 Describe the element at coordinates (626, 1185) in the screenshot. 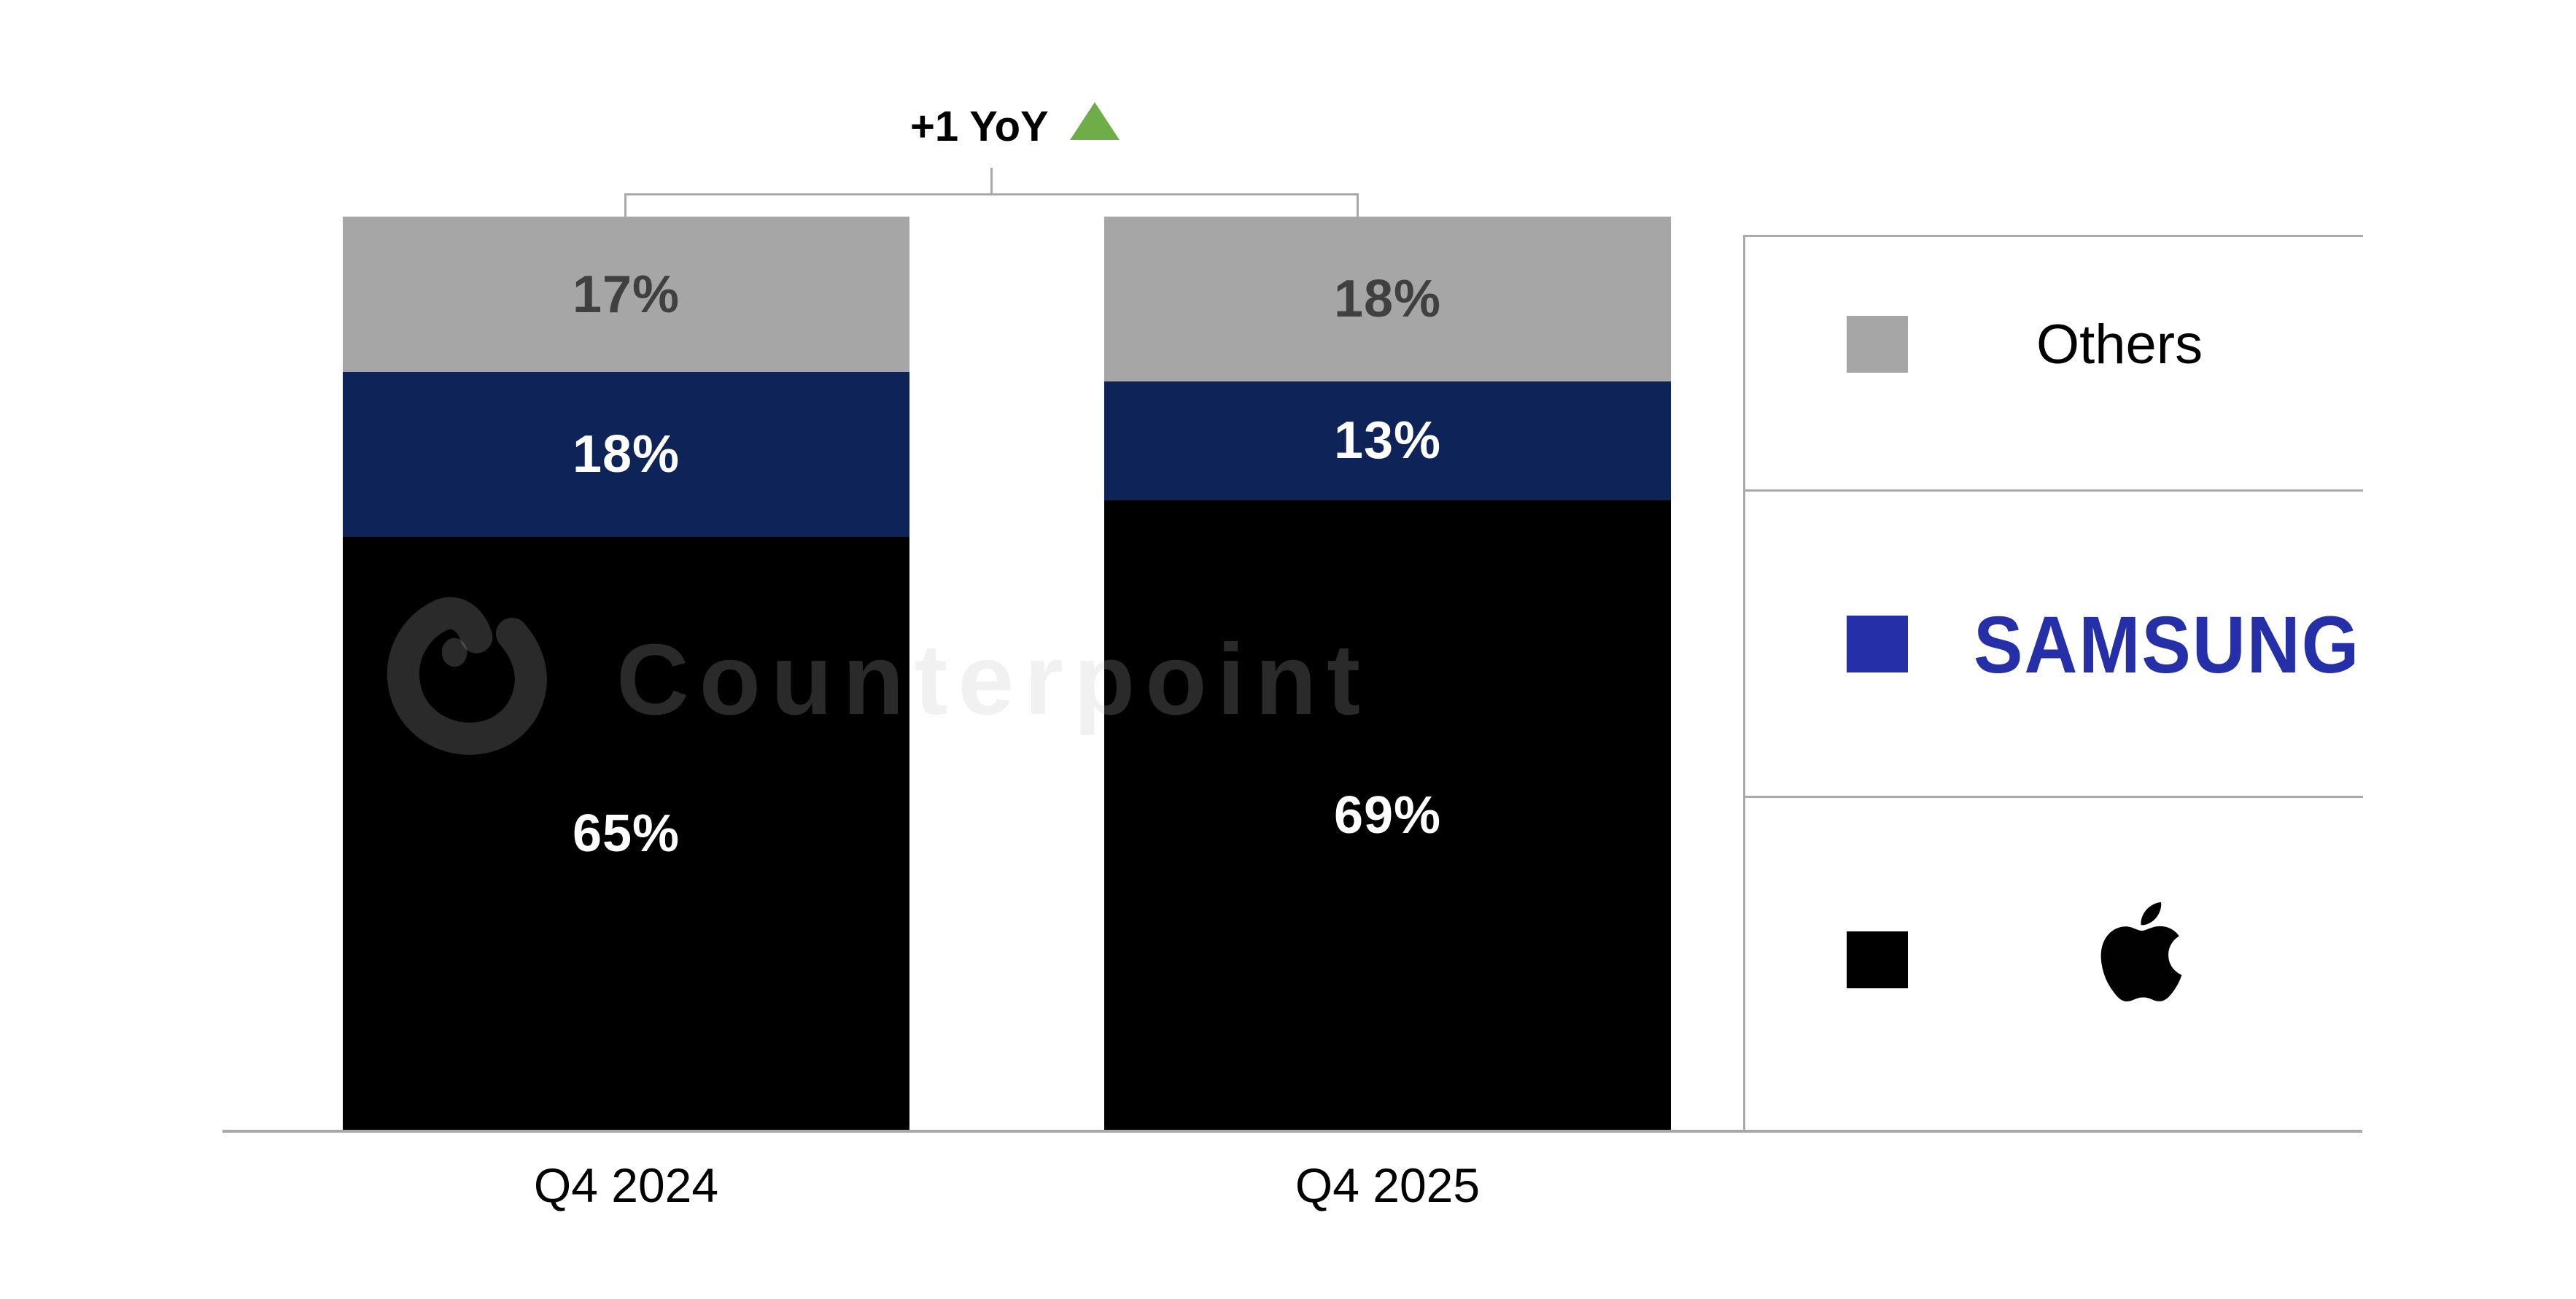

I see `category-label-q4-2024: Q4 2024` at that location.